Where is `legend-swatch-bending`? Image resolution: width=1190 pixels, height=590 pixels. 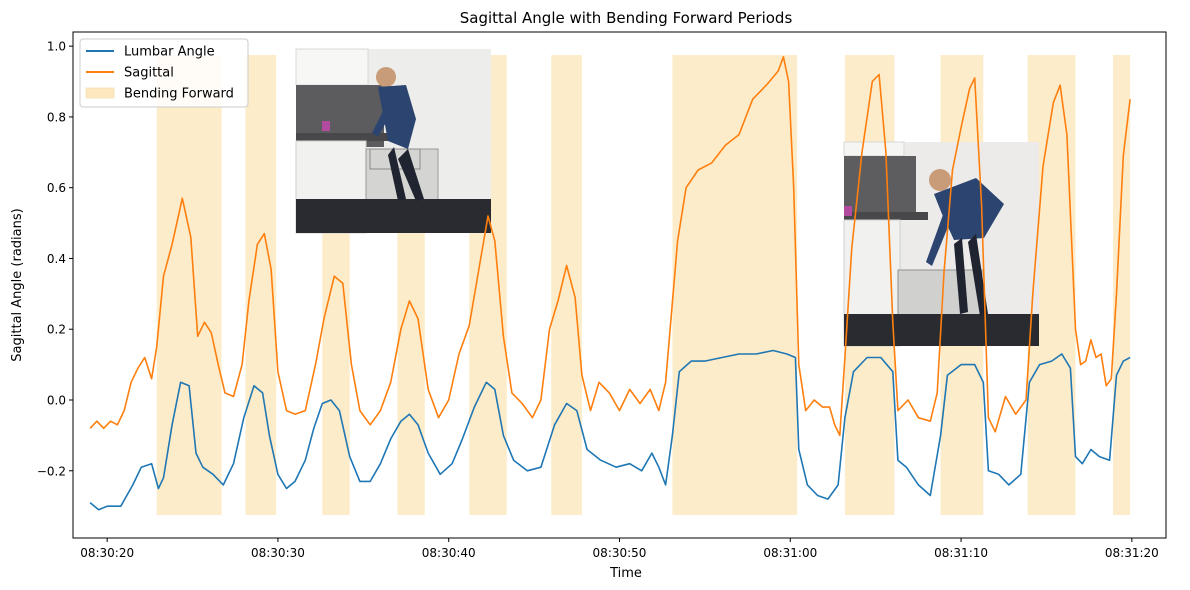
legend-swatch-bending is located at coordinates (100, 93).